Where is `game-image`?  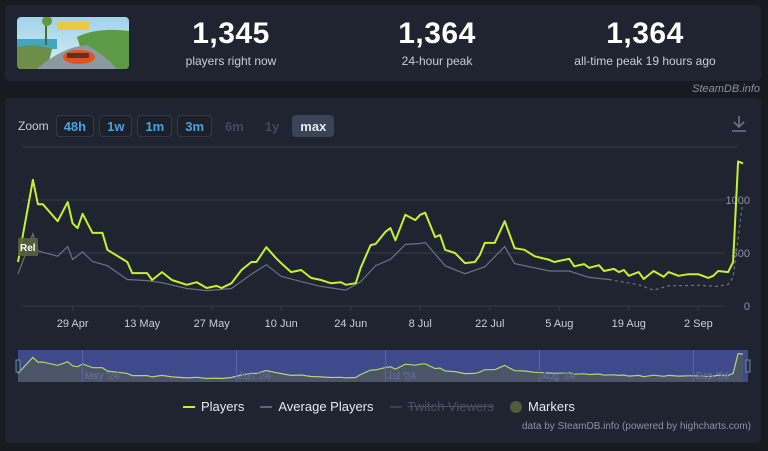
game-image is located at coordinates (73, 43).